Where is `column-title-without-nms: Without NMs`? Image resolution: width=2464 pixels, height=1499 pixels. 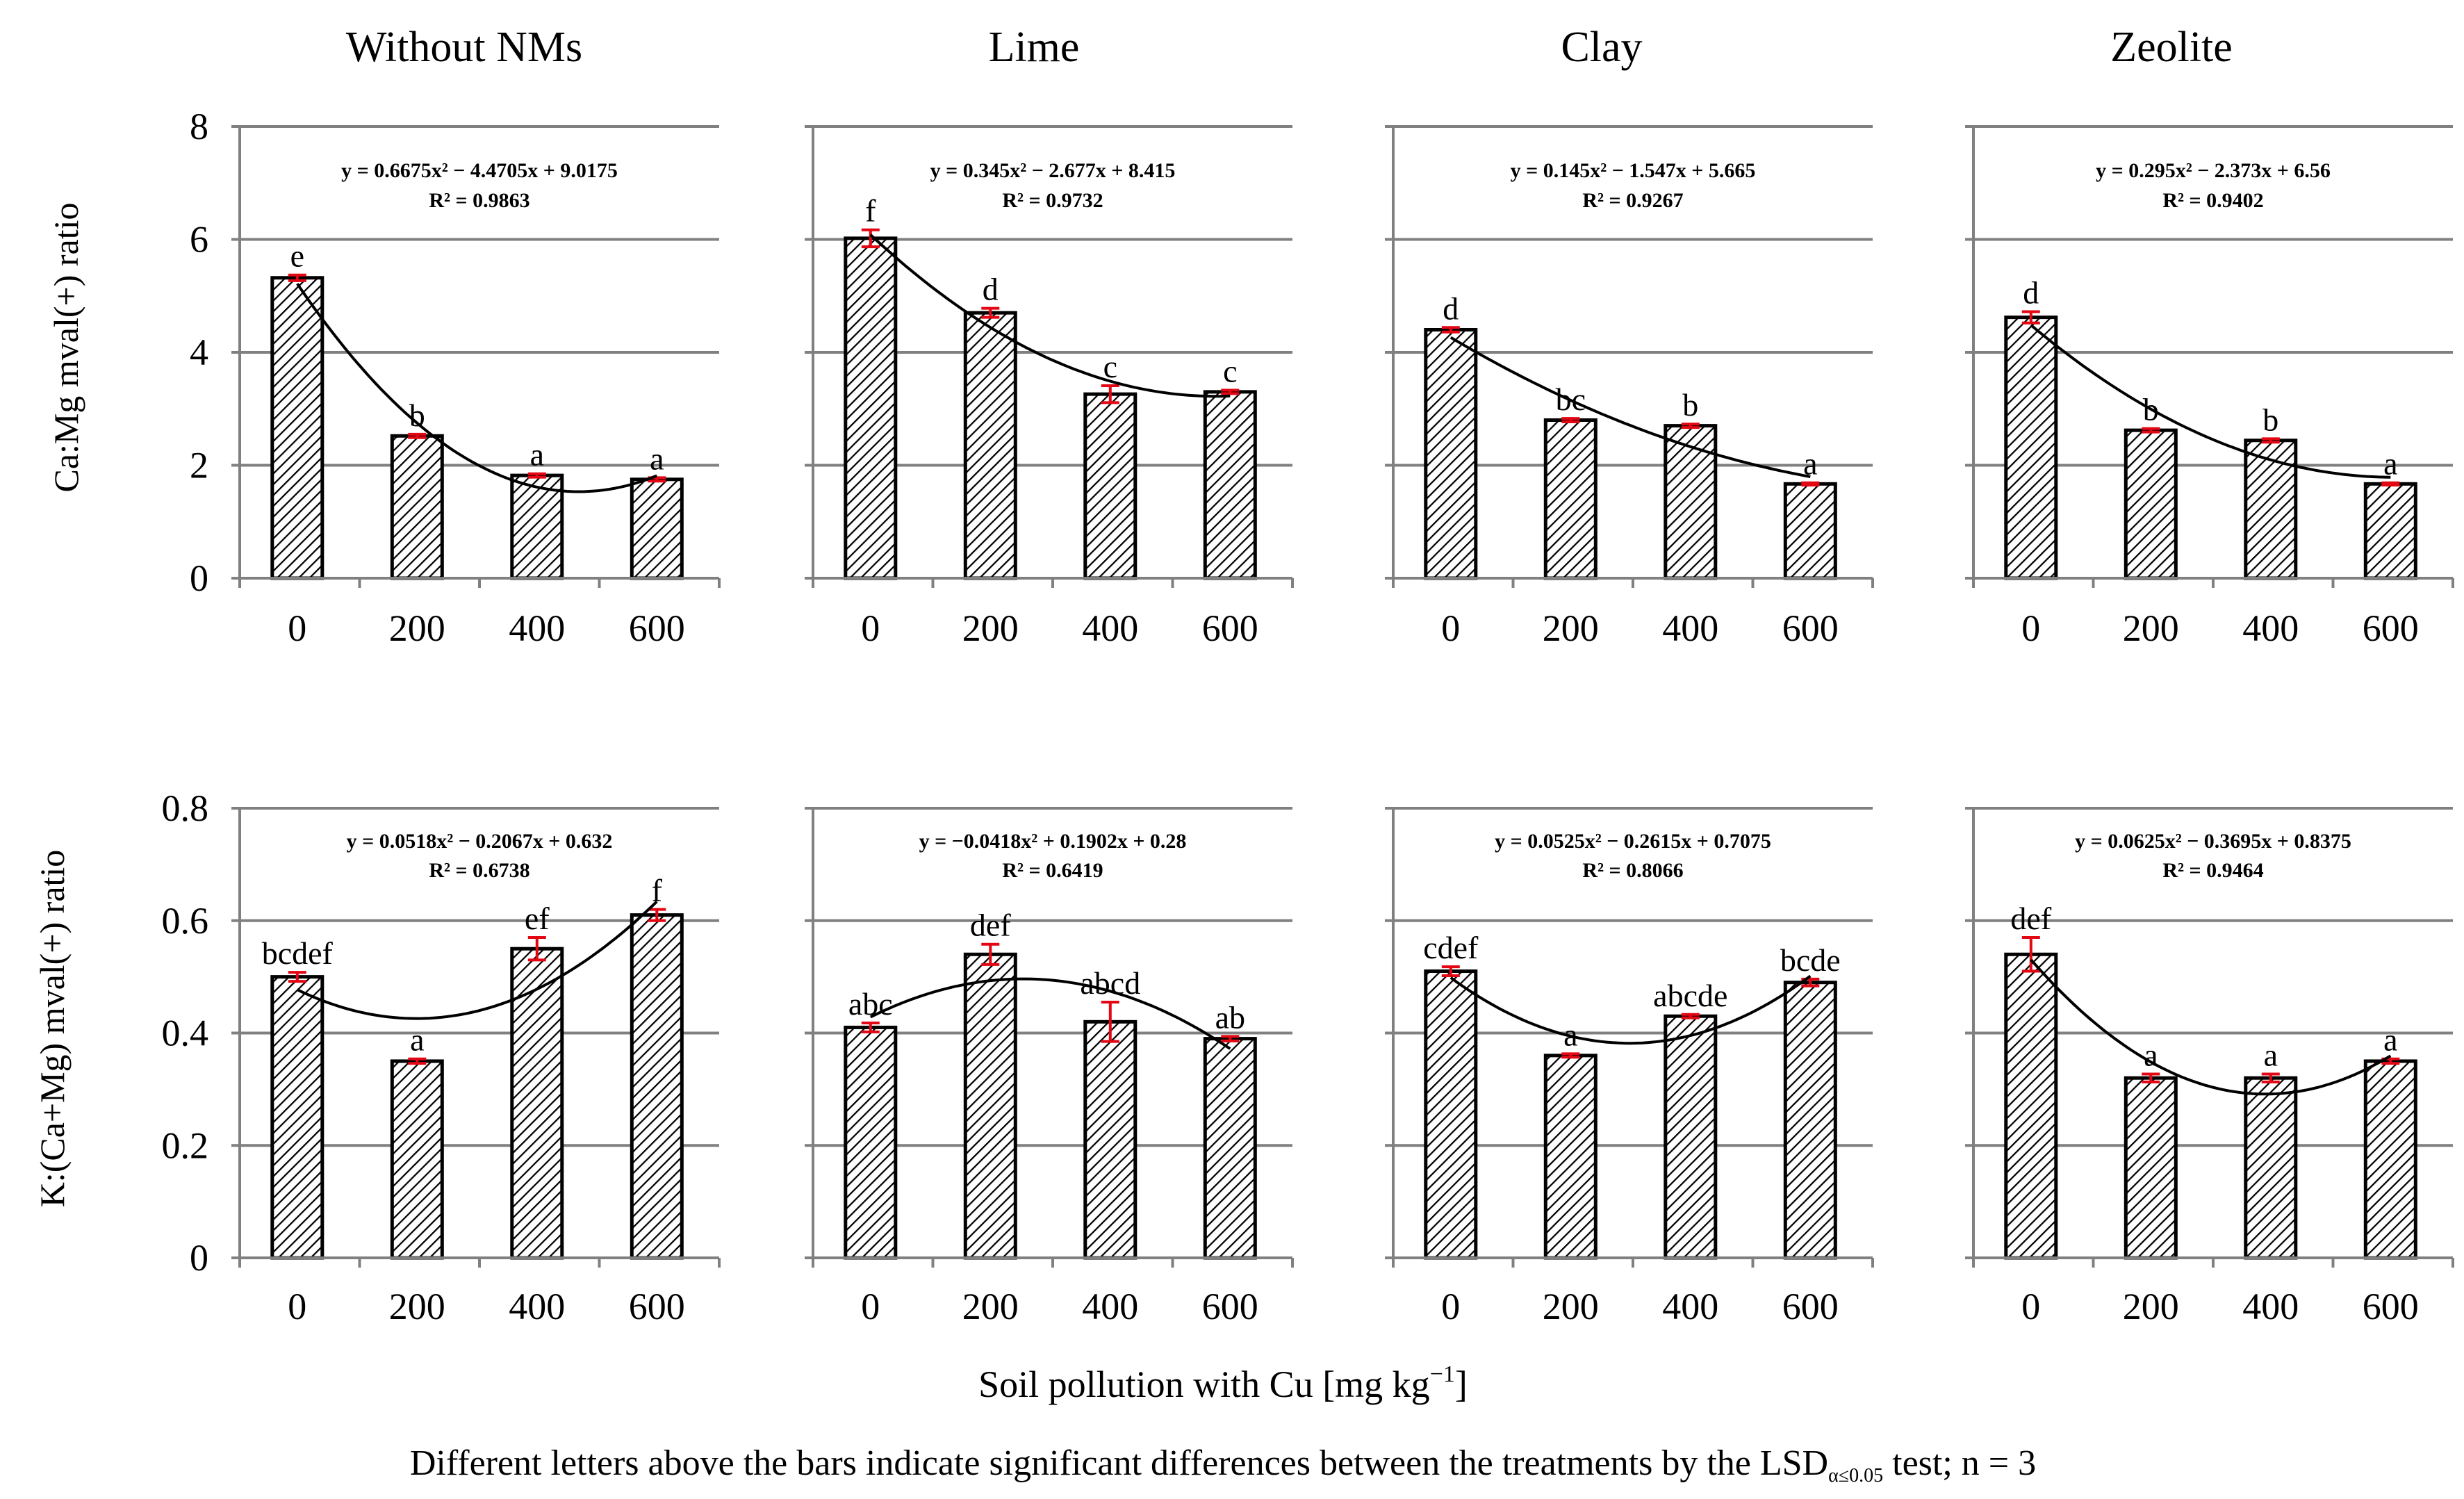
column-title-without-nms: Without NMs is located at coordinates (464, 47).